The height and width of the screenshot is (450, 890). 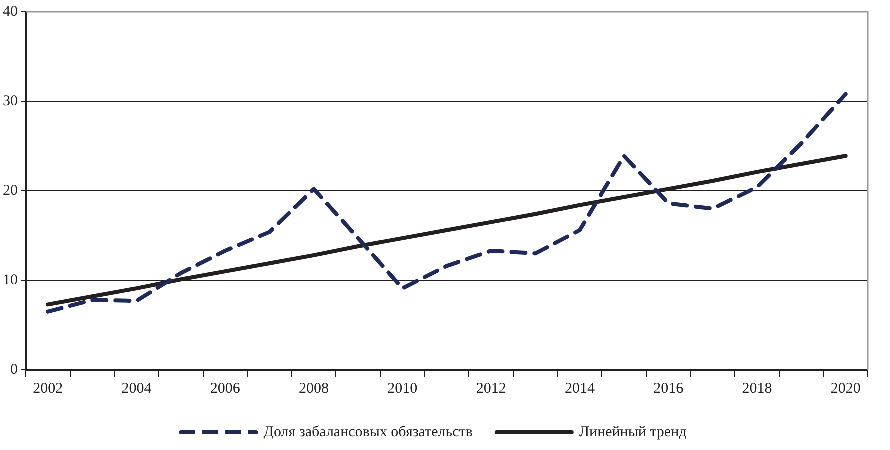 I want to click on x-tick-label: 2012, so click(x=491, y=388).